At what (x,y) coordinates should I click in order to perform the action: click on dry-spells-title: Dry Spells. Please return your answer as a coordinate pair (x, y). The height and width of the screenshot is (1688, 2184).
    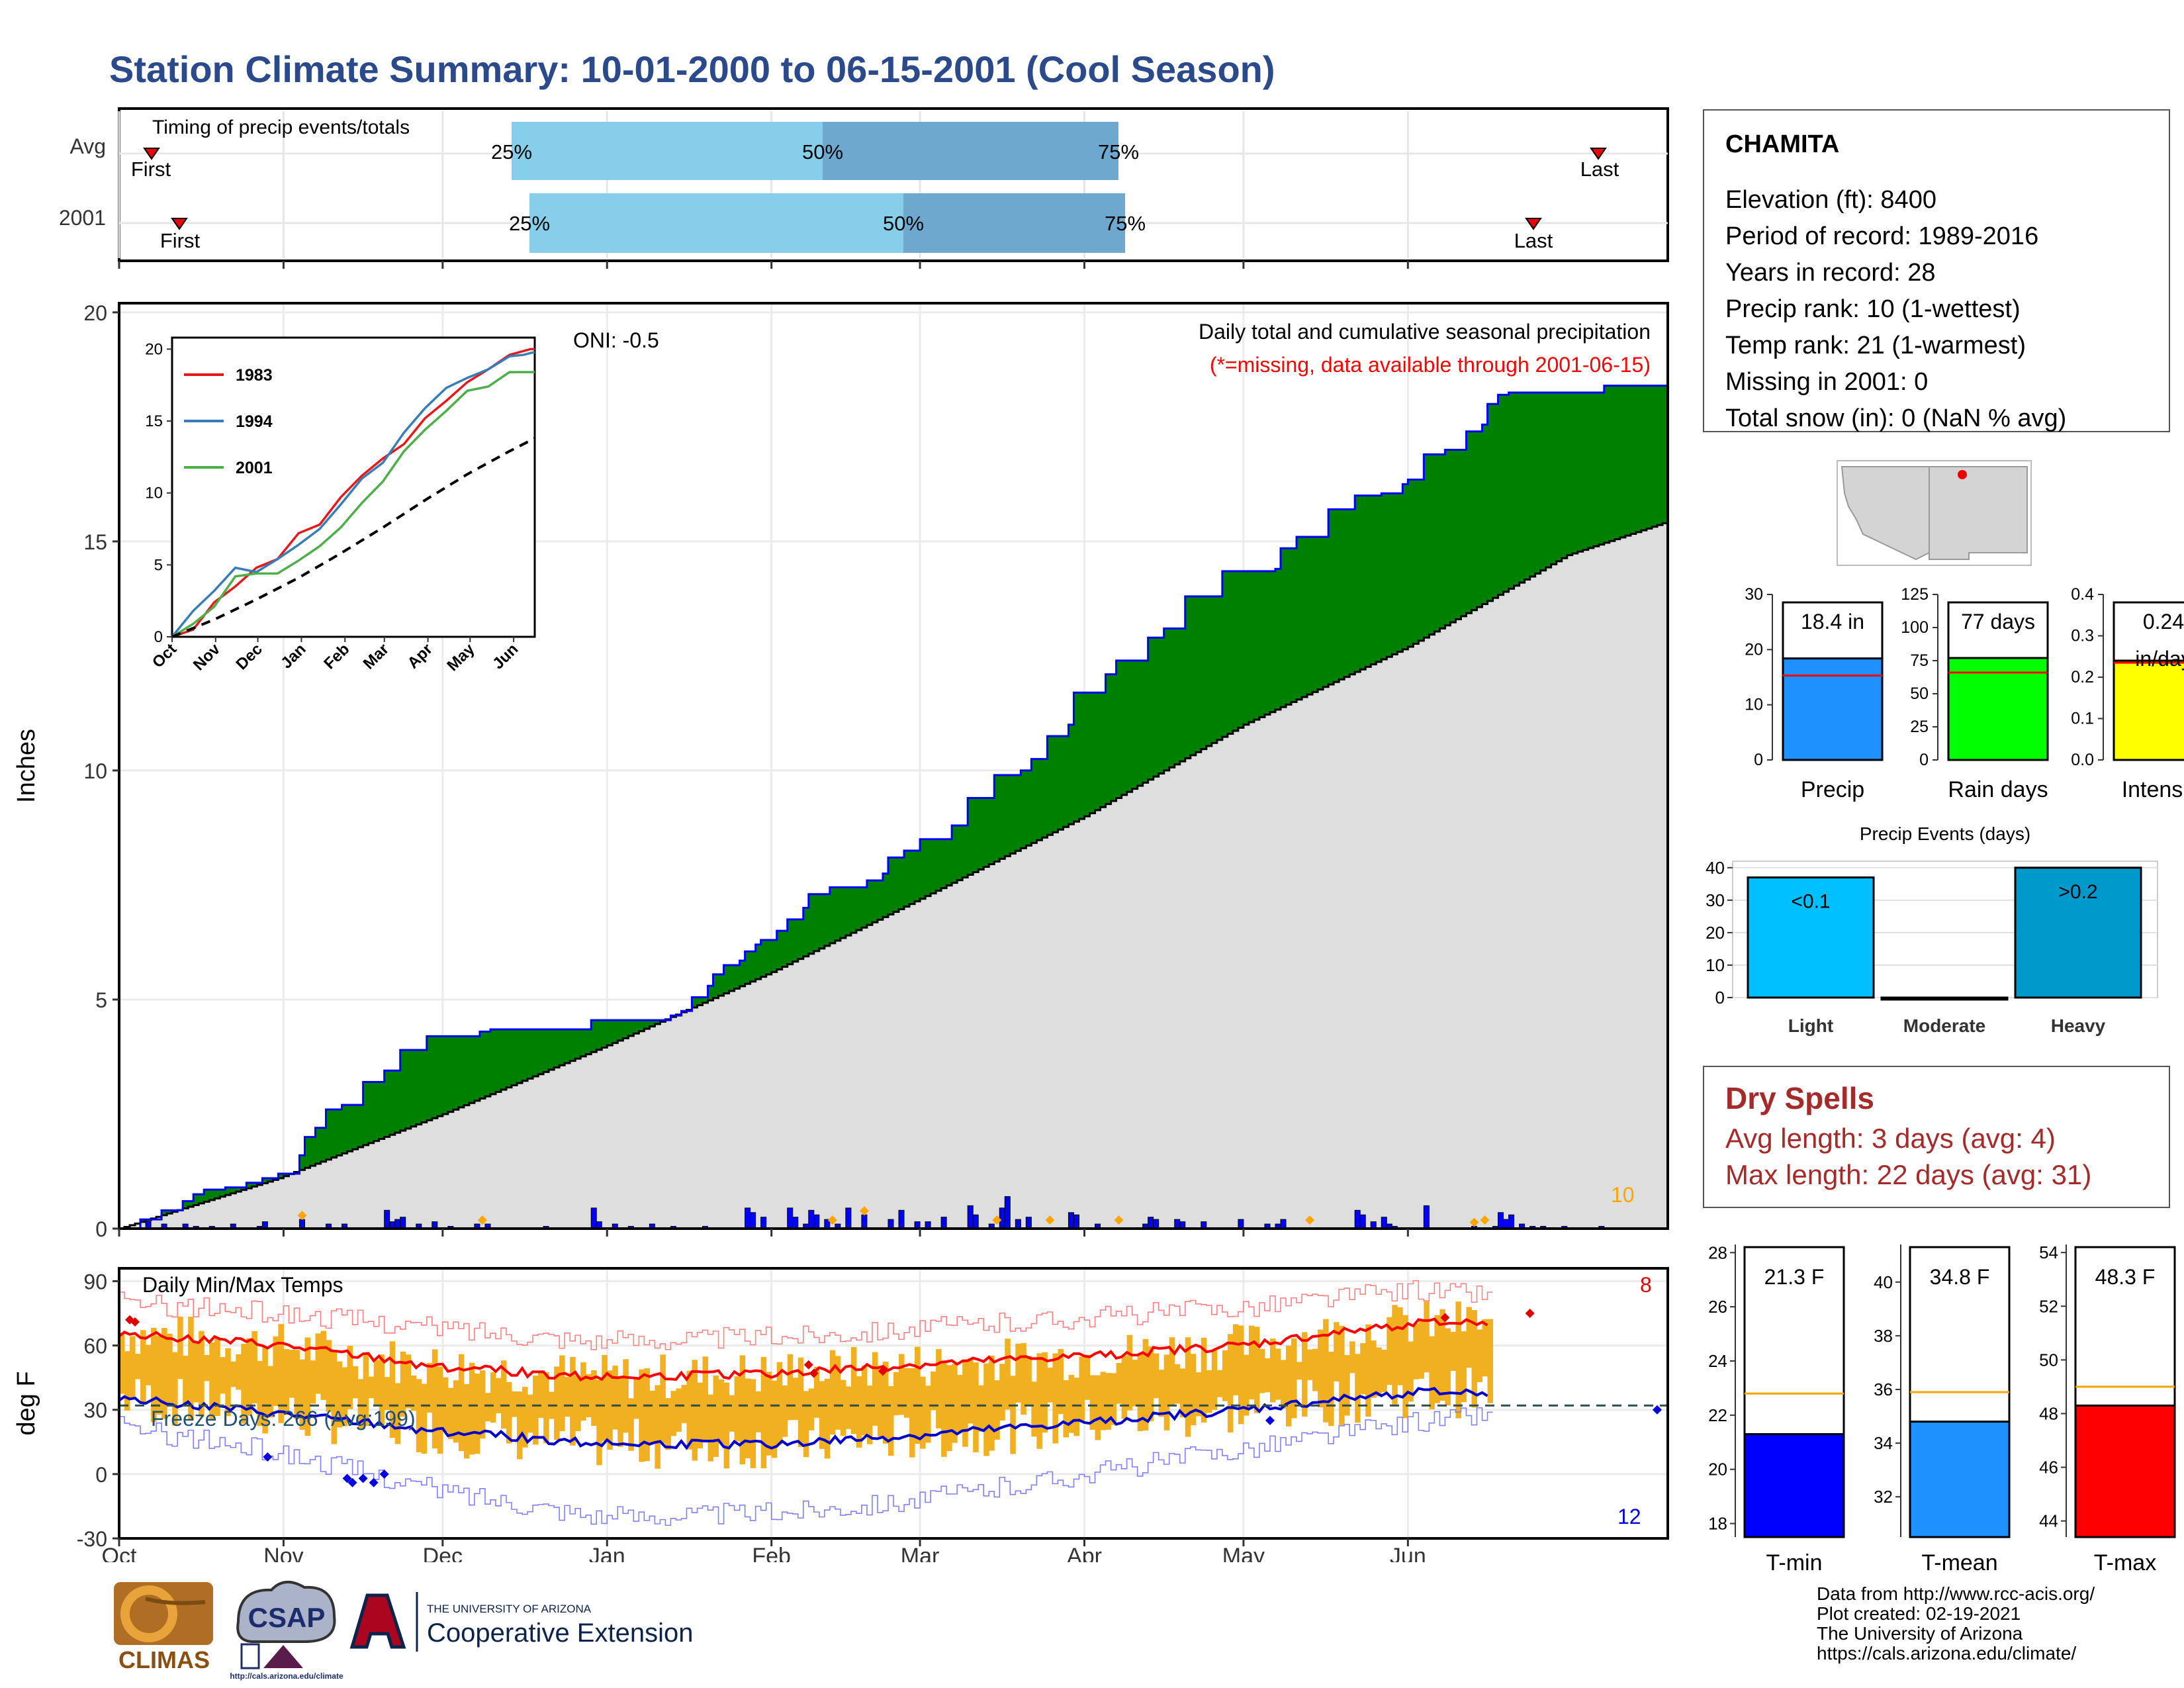
    Looking at the image, I should click on (1800, 1098).